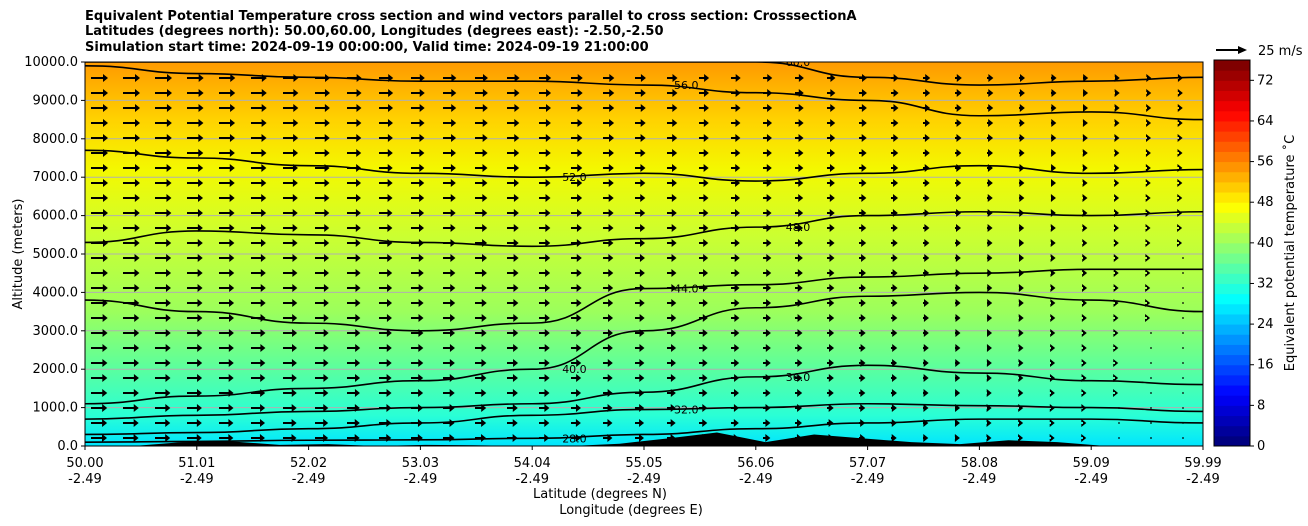  Describe the element at coordinates (1232, 253) in the screenshot. I see `colorbar-frame` at that location.